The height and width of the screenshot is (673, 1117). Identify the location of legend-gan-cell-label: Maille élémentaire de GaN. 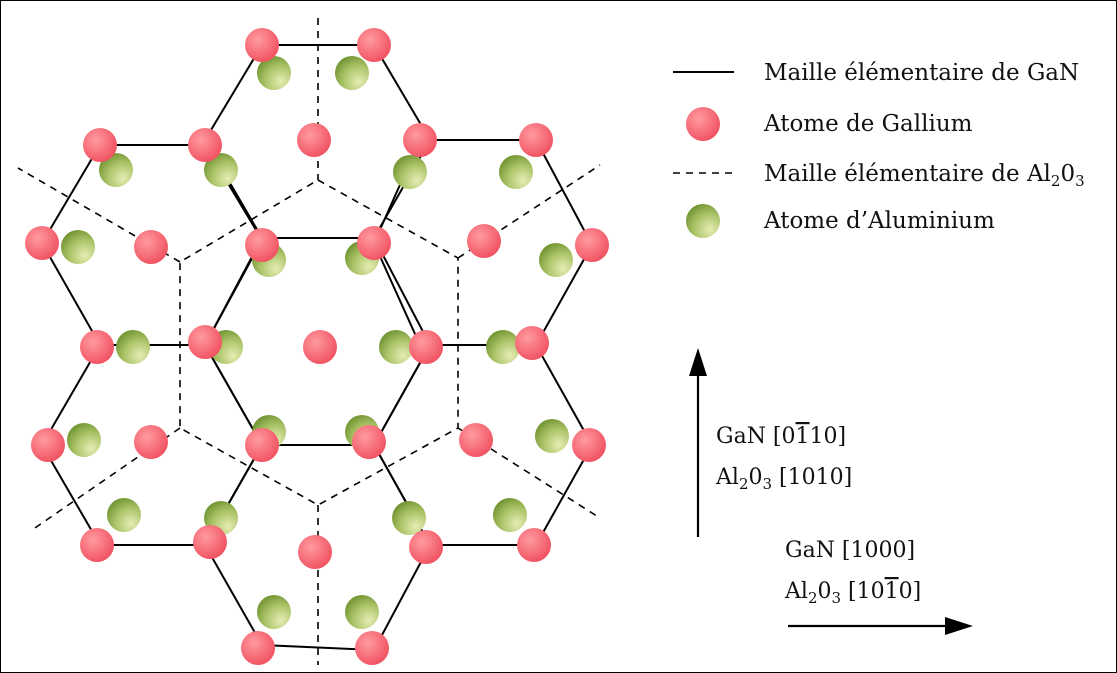
(921, 73).